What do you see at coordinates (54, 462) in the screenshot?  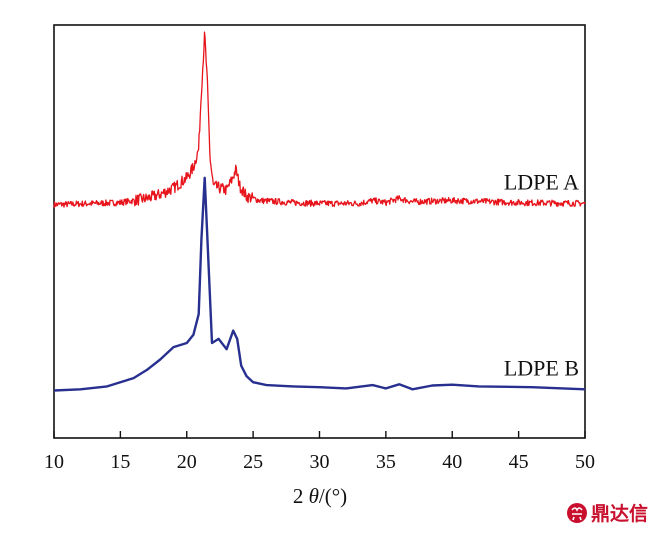 I see `x-tick-label: 10` at bounding box center [54, 462].